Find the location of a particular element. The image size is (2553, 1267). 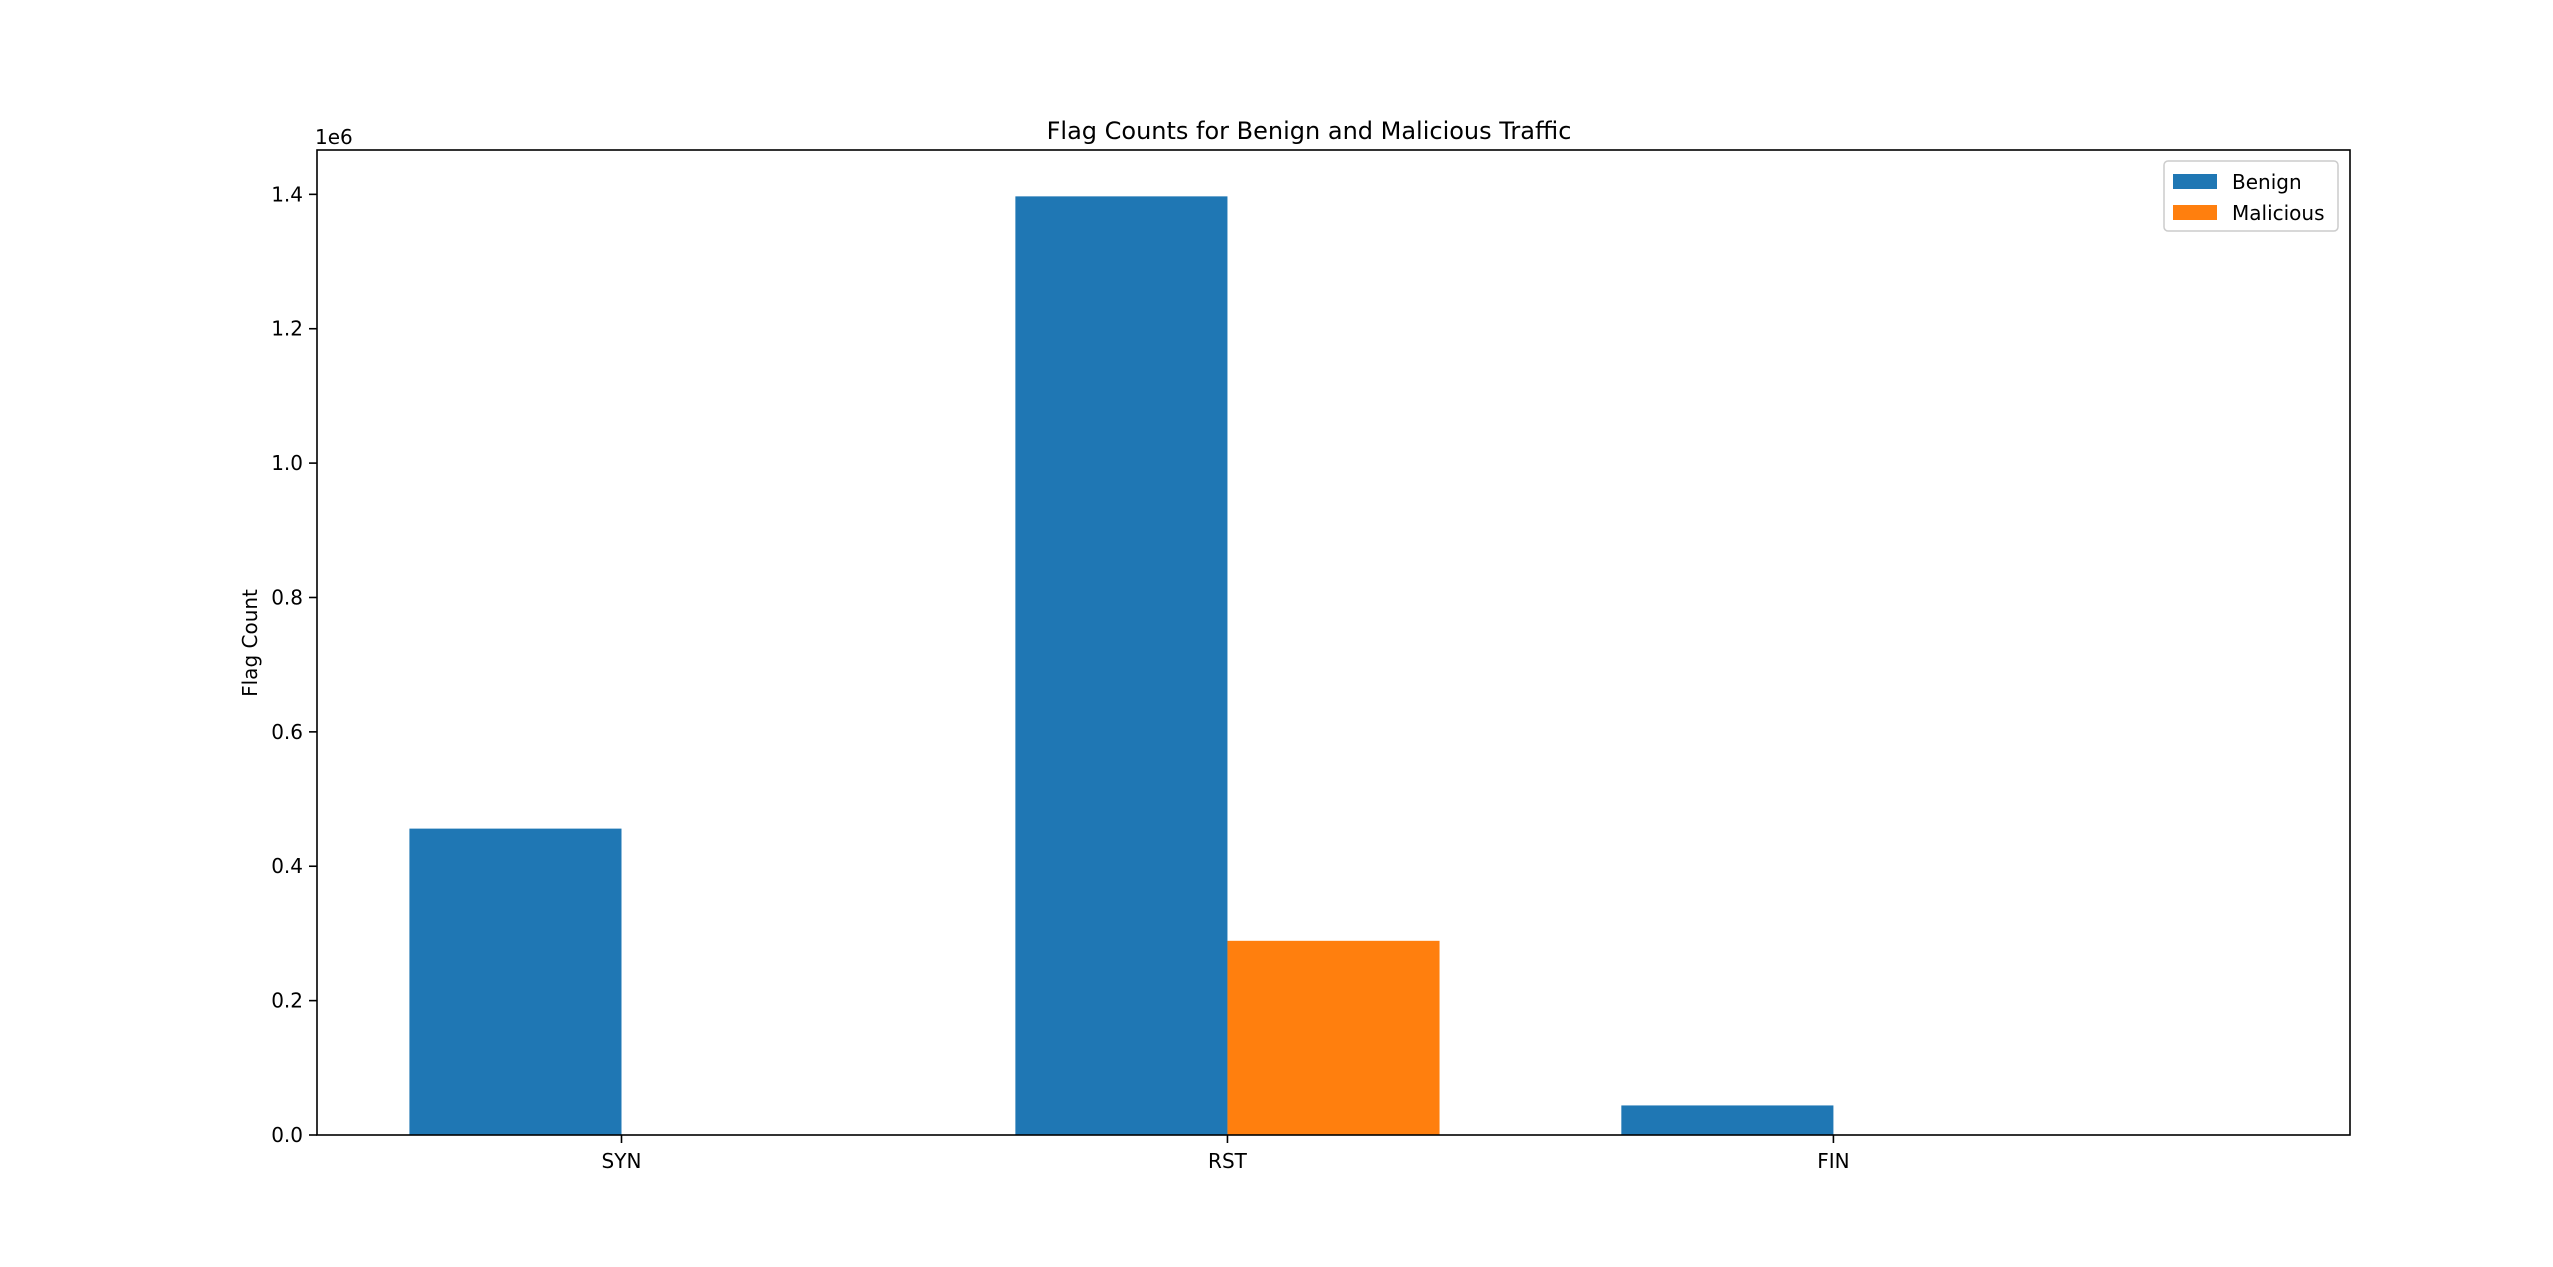

legend-swatch-malicious is located at coordinates (2195, 212).